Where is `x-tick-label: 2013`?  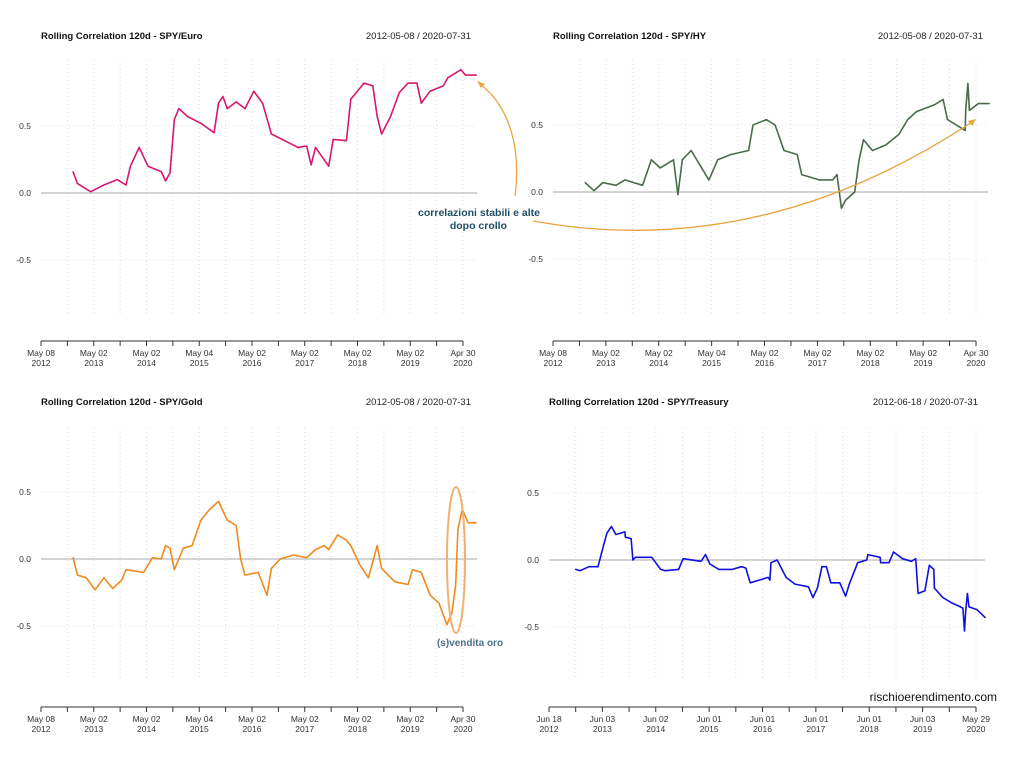
x-tick-label: 2013 is located at coordinates (605, 363).